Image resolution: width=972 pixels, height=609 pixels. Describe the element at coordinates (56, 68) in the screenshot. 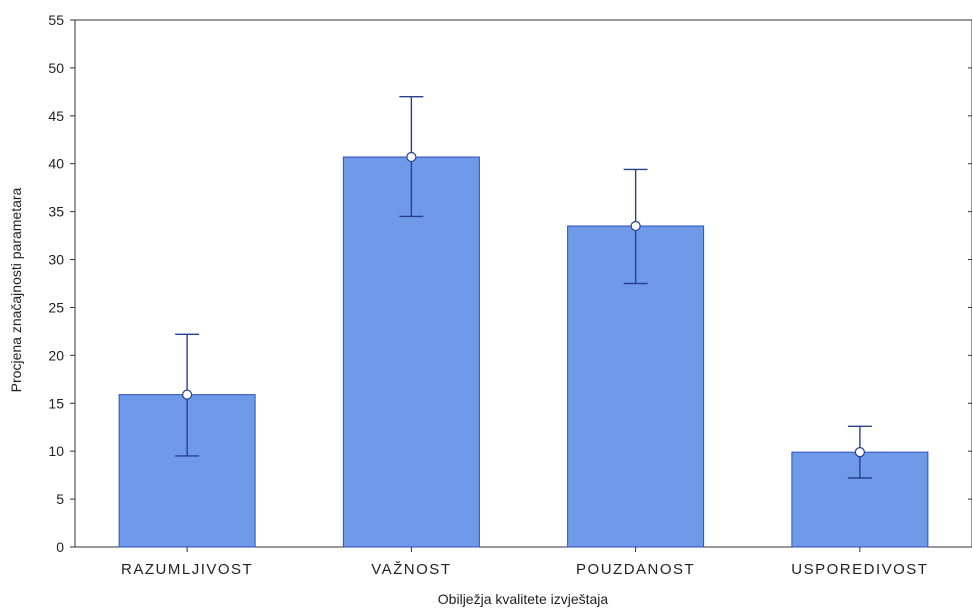

I see `y-tick-label: 50` at that location.